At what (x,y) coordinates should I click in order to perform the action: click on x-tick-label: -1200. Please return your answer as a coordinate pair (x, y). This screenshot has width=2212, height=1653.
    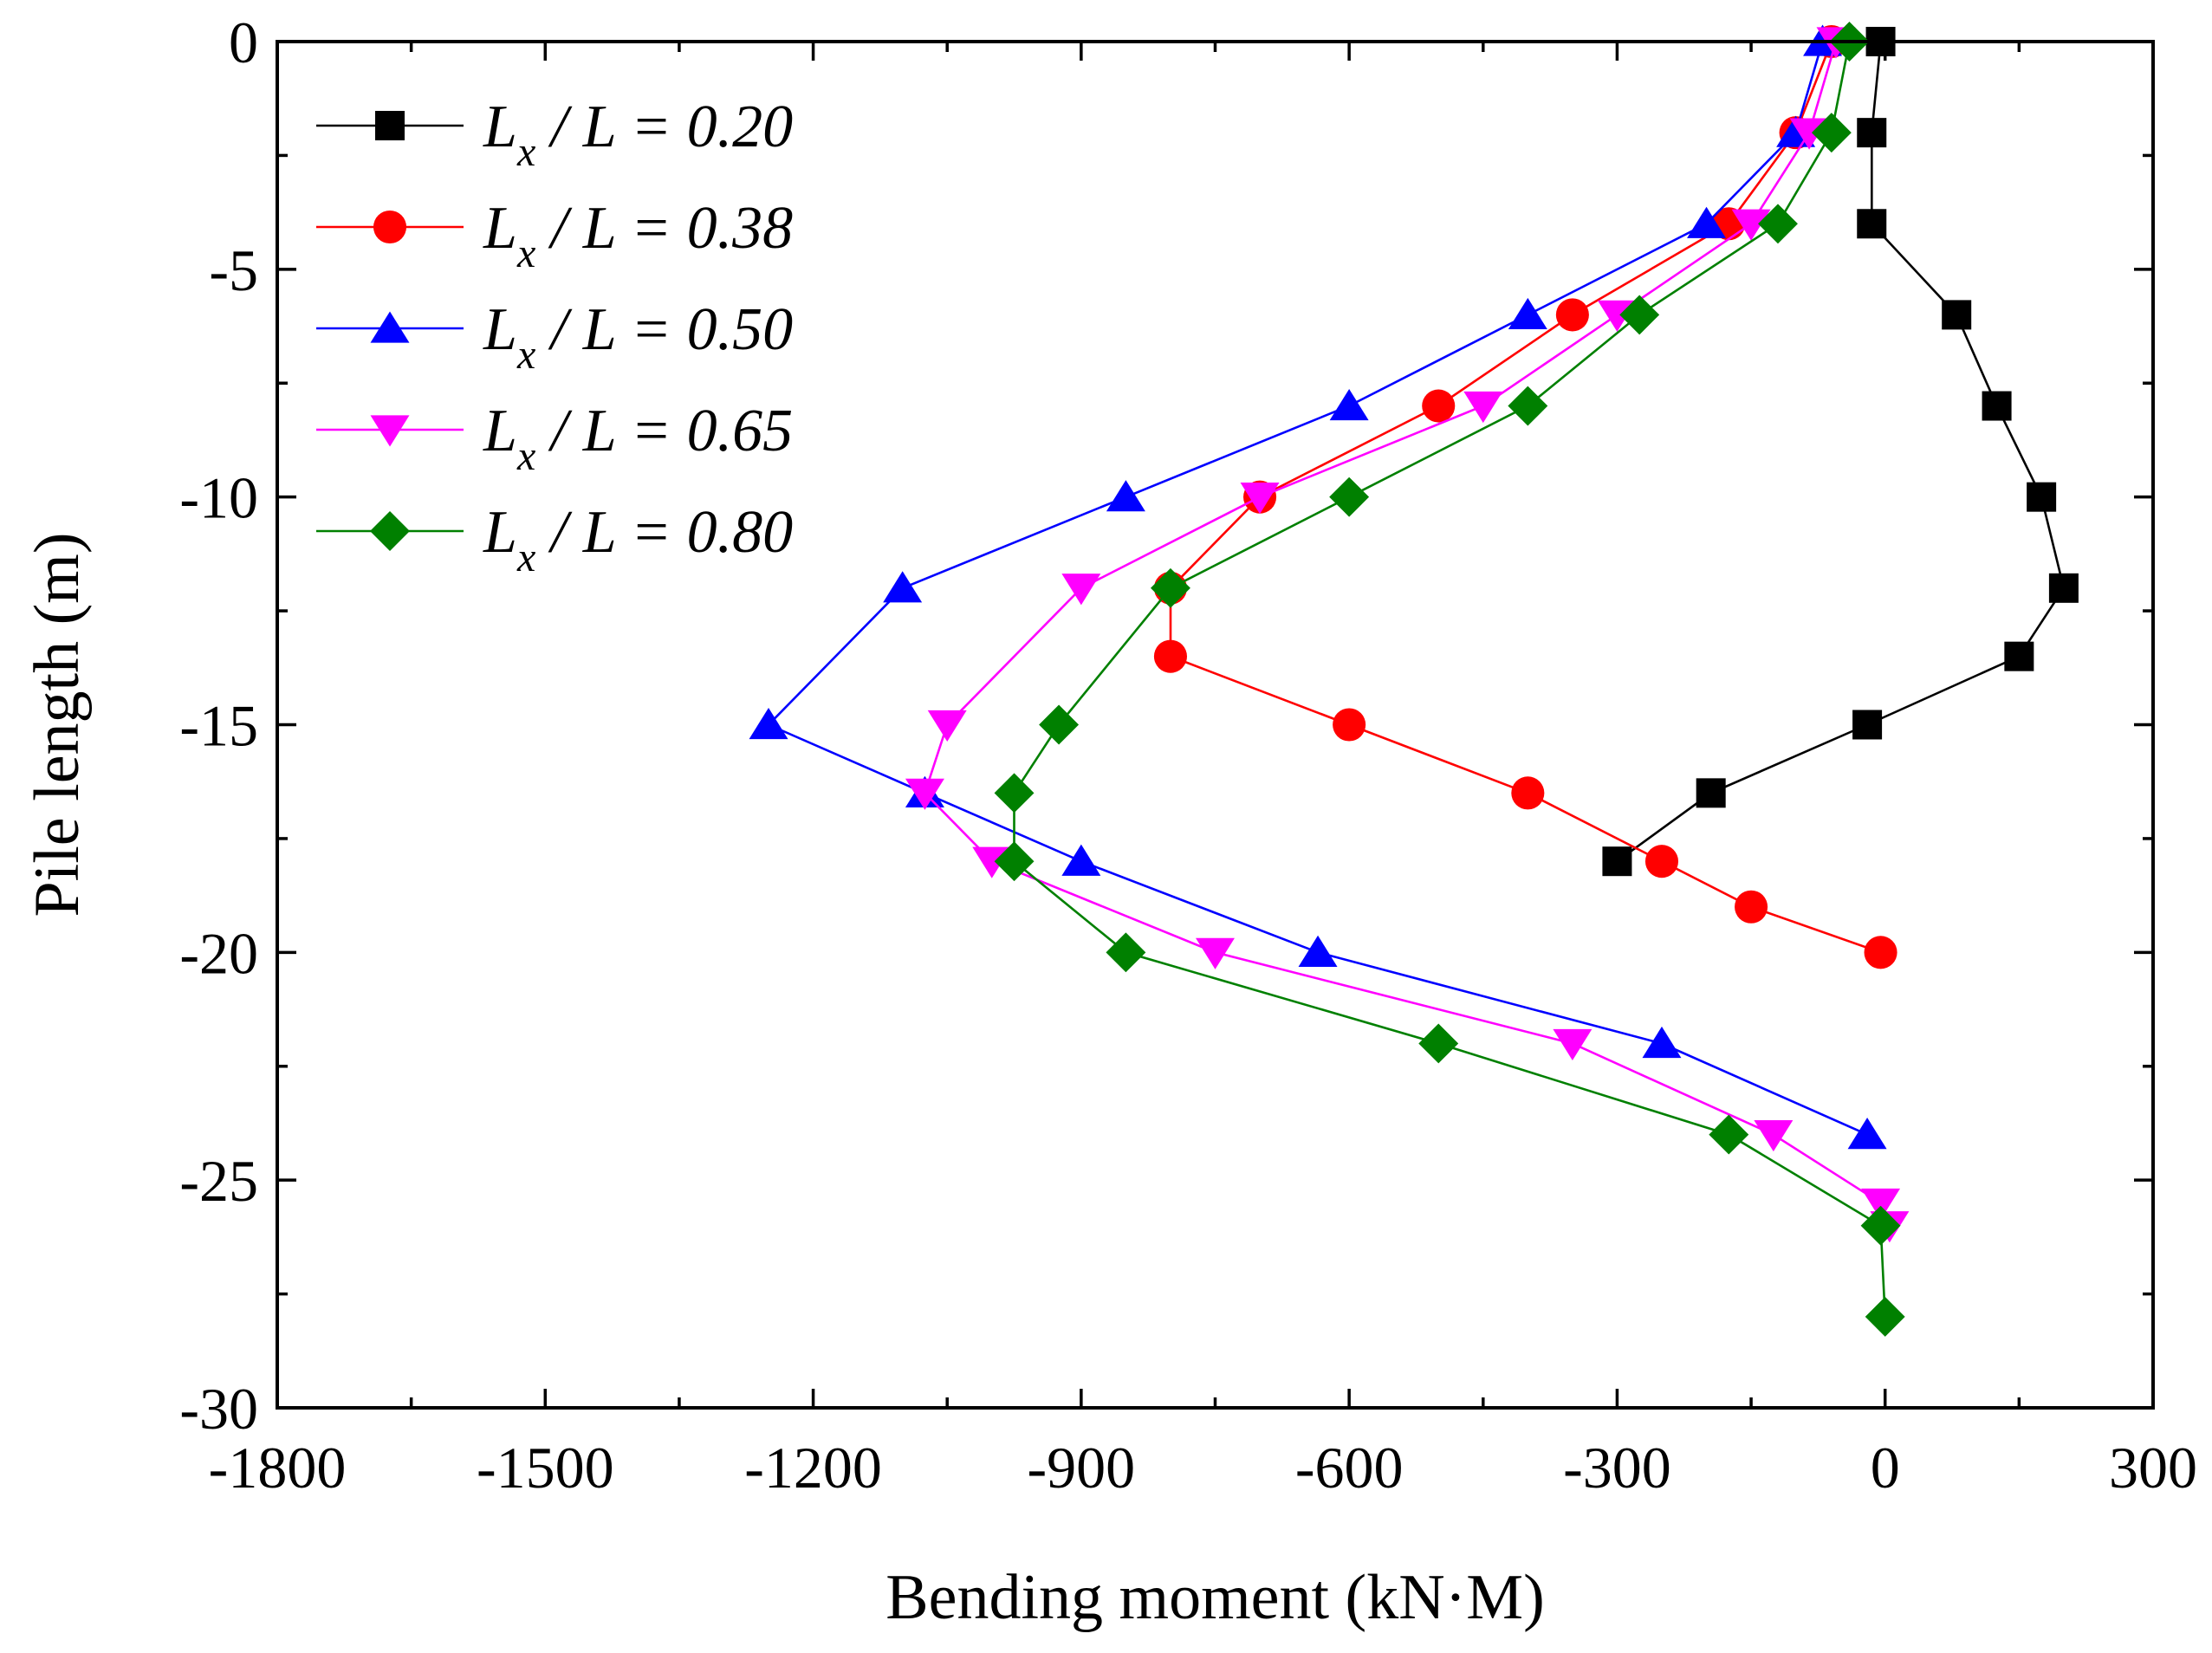
    Looking at the image, I should click on (813, 1468).